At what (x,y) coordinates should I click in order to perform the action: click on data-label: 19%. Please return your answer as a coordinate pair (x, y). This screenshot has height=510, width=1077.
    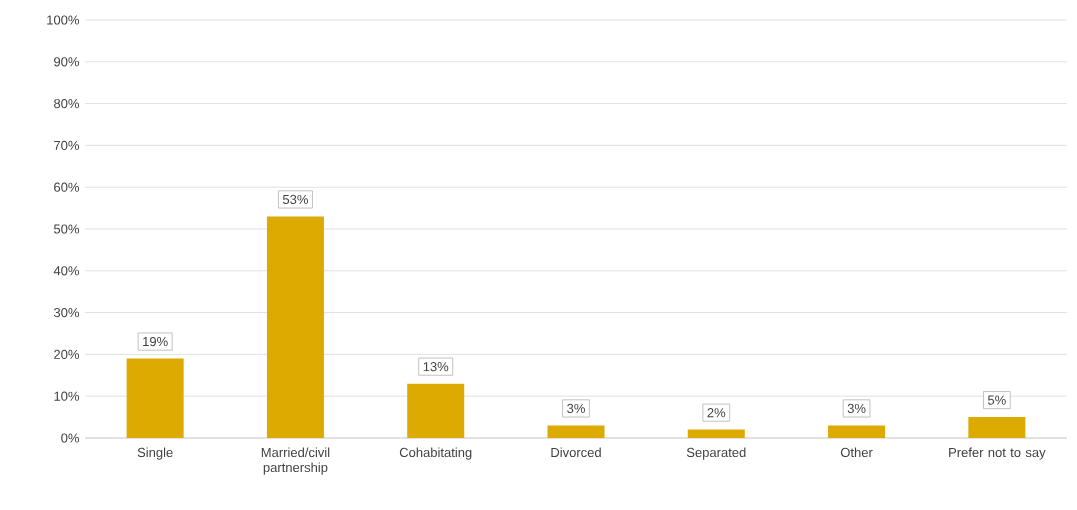
    Looking at the image, I should click on (155, 341).